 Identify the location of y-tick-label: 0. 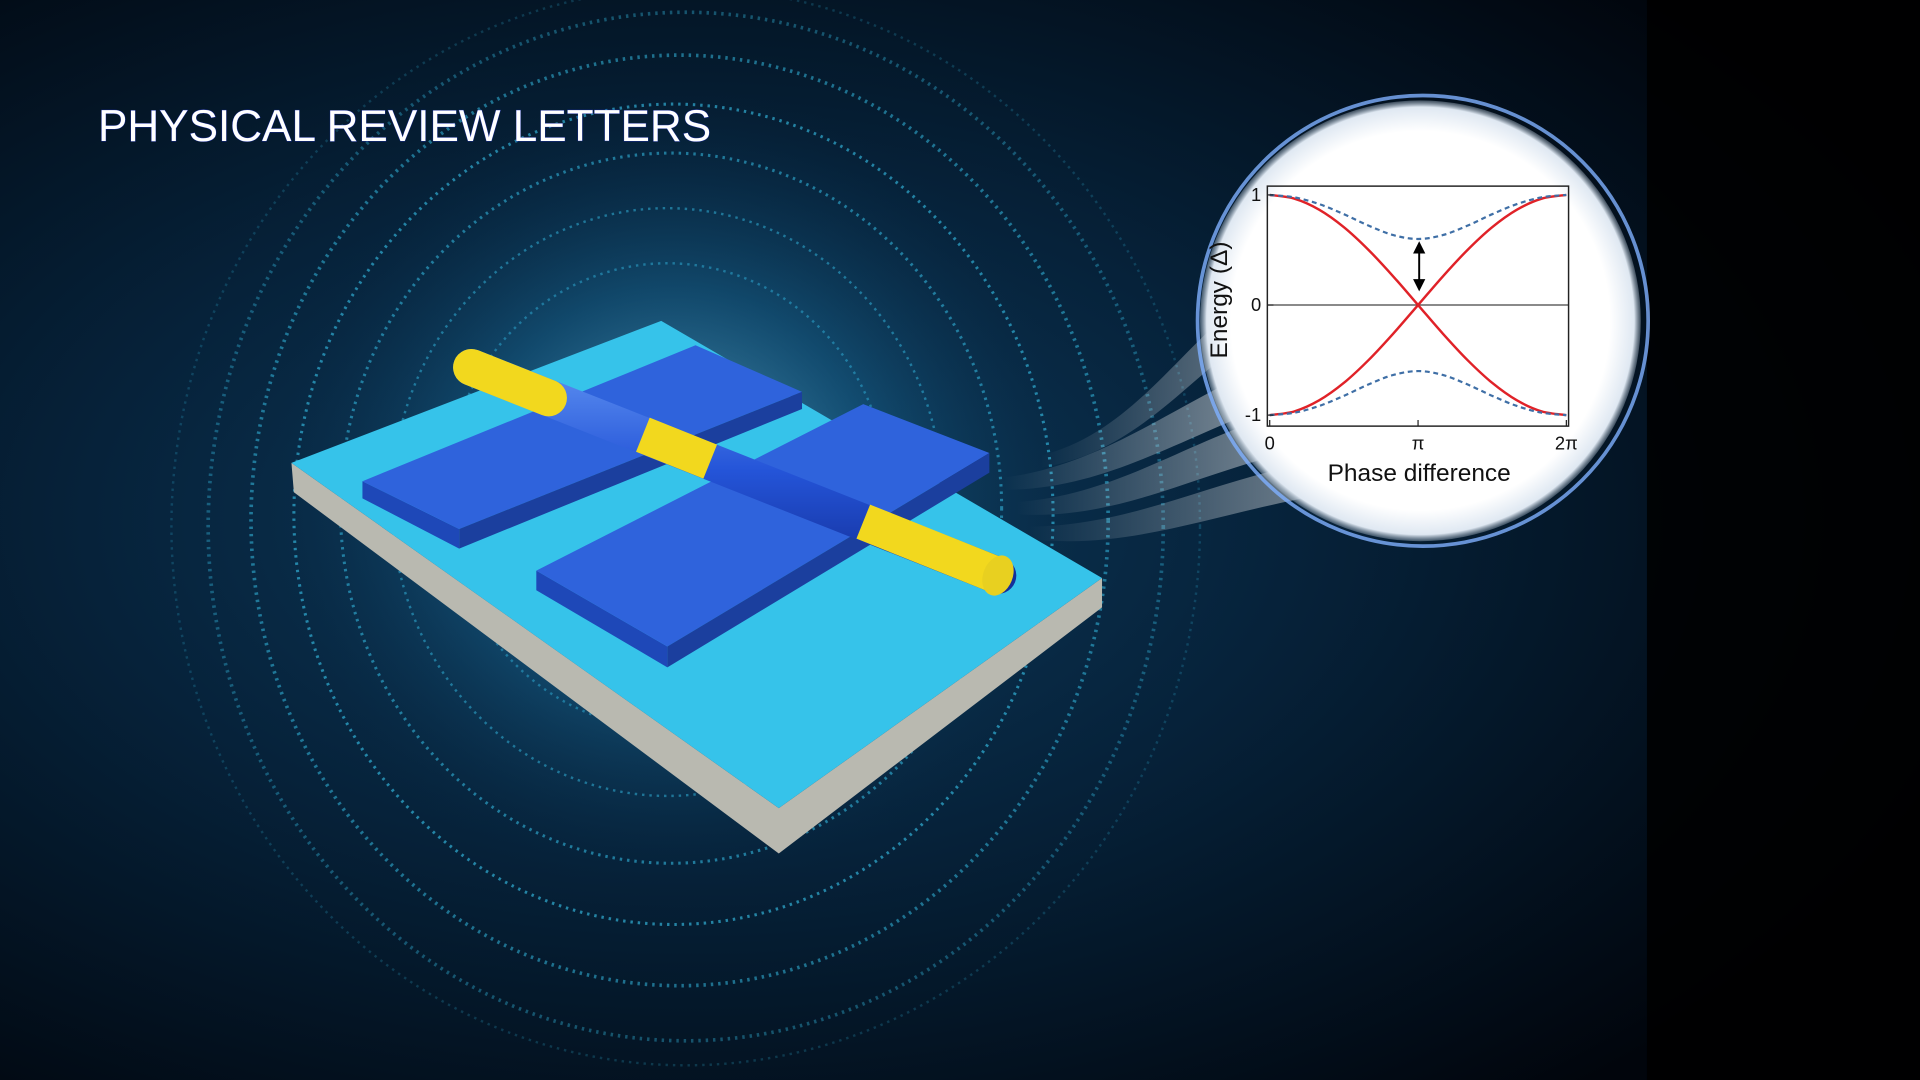
(1256, 304).